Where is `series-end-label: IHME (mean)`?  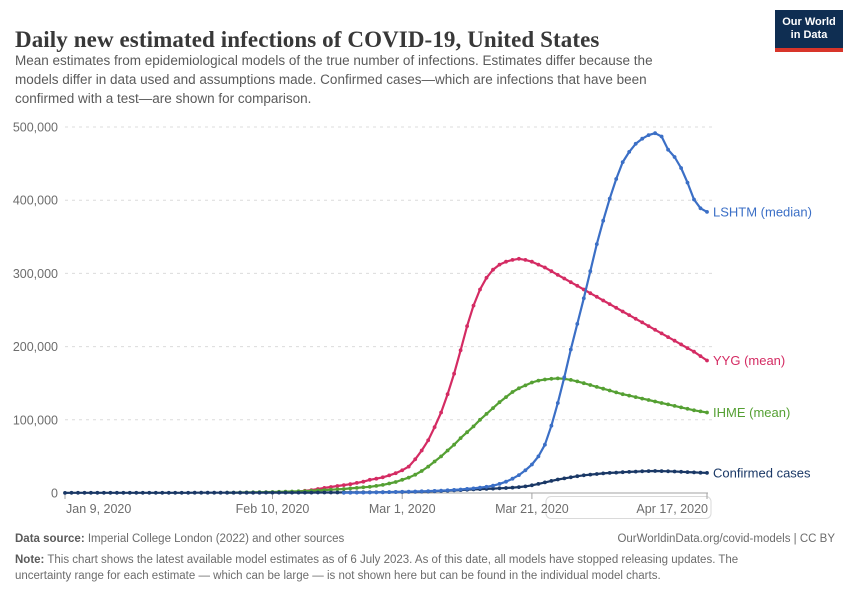
series-end-label: IHME (mean) is located at coordinates (751, 412).